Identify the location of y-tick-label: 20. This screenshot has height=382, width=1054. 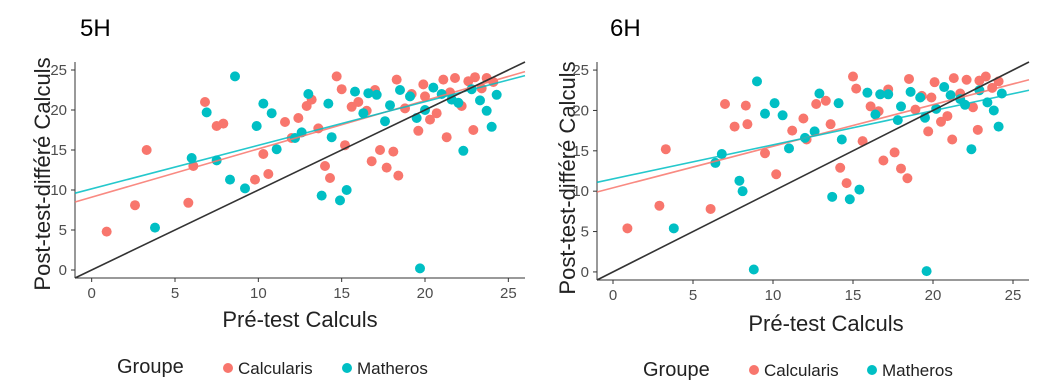
(580, 110).